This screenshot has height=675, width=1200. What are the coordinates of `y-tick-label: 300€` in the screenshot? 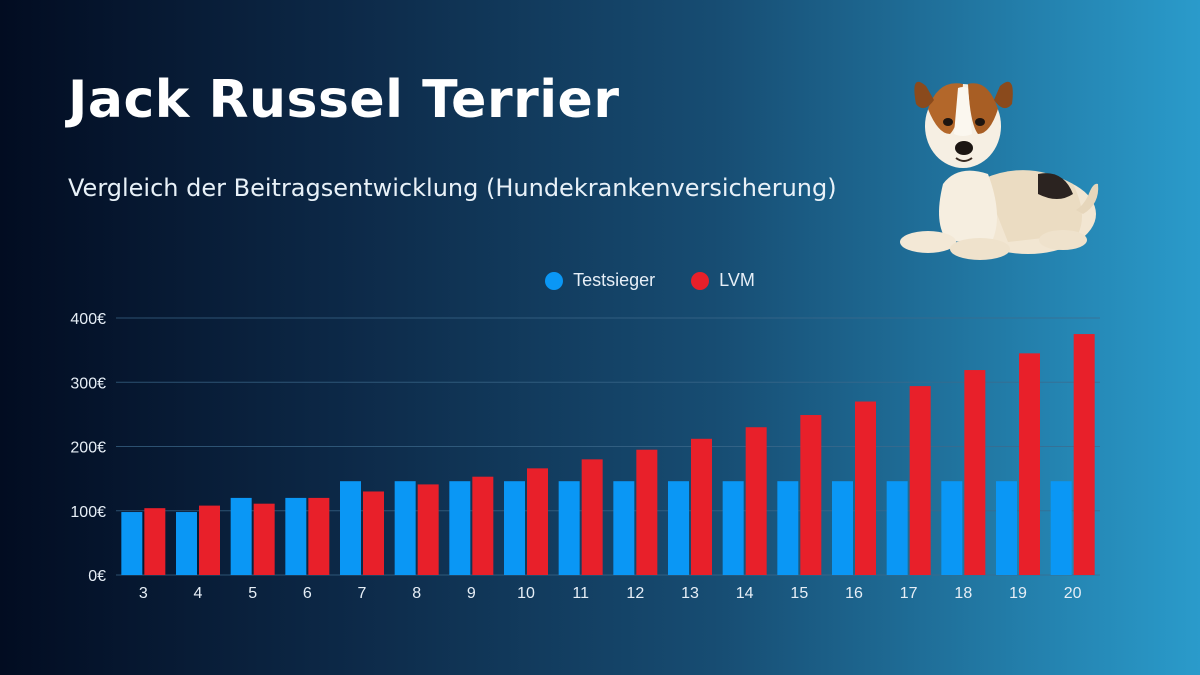 It's located at (88, 383).